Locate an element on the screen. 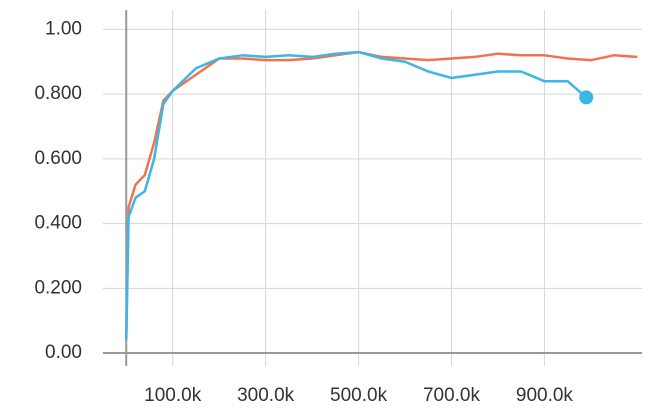  end-marker is located at coordinates (586, 97).